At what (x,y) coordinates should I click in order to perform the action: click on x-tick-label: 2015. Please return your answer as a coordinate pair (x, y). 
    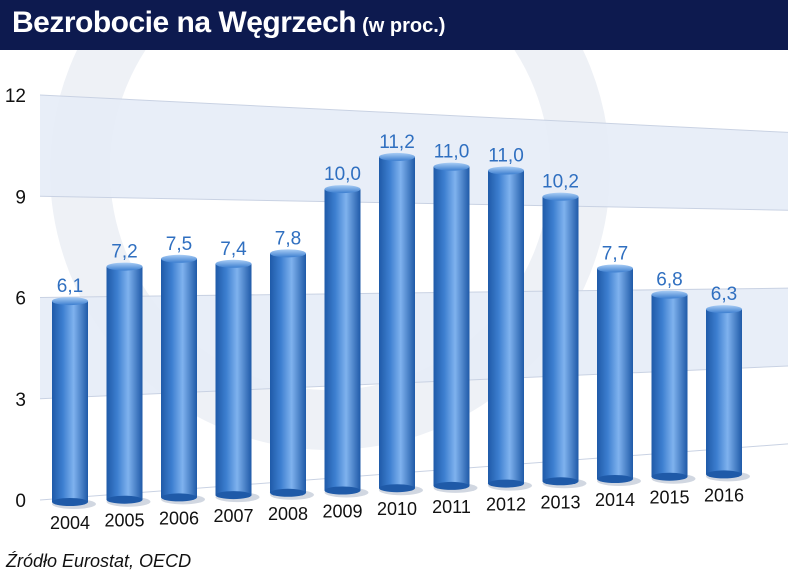
    Looking at the image, I should click on (669, 498).